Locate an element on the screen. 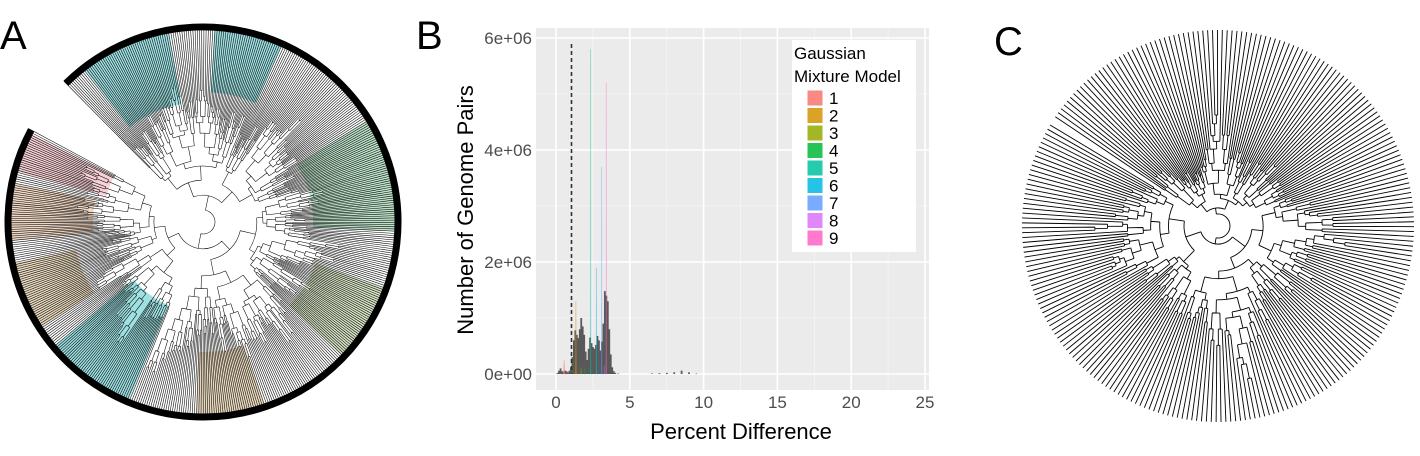  y-tick-label: 2e+06 is located at coordinates (508, 262).